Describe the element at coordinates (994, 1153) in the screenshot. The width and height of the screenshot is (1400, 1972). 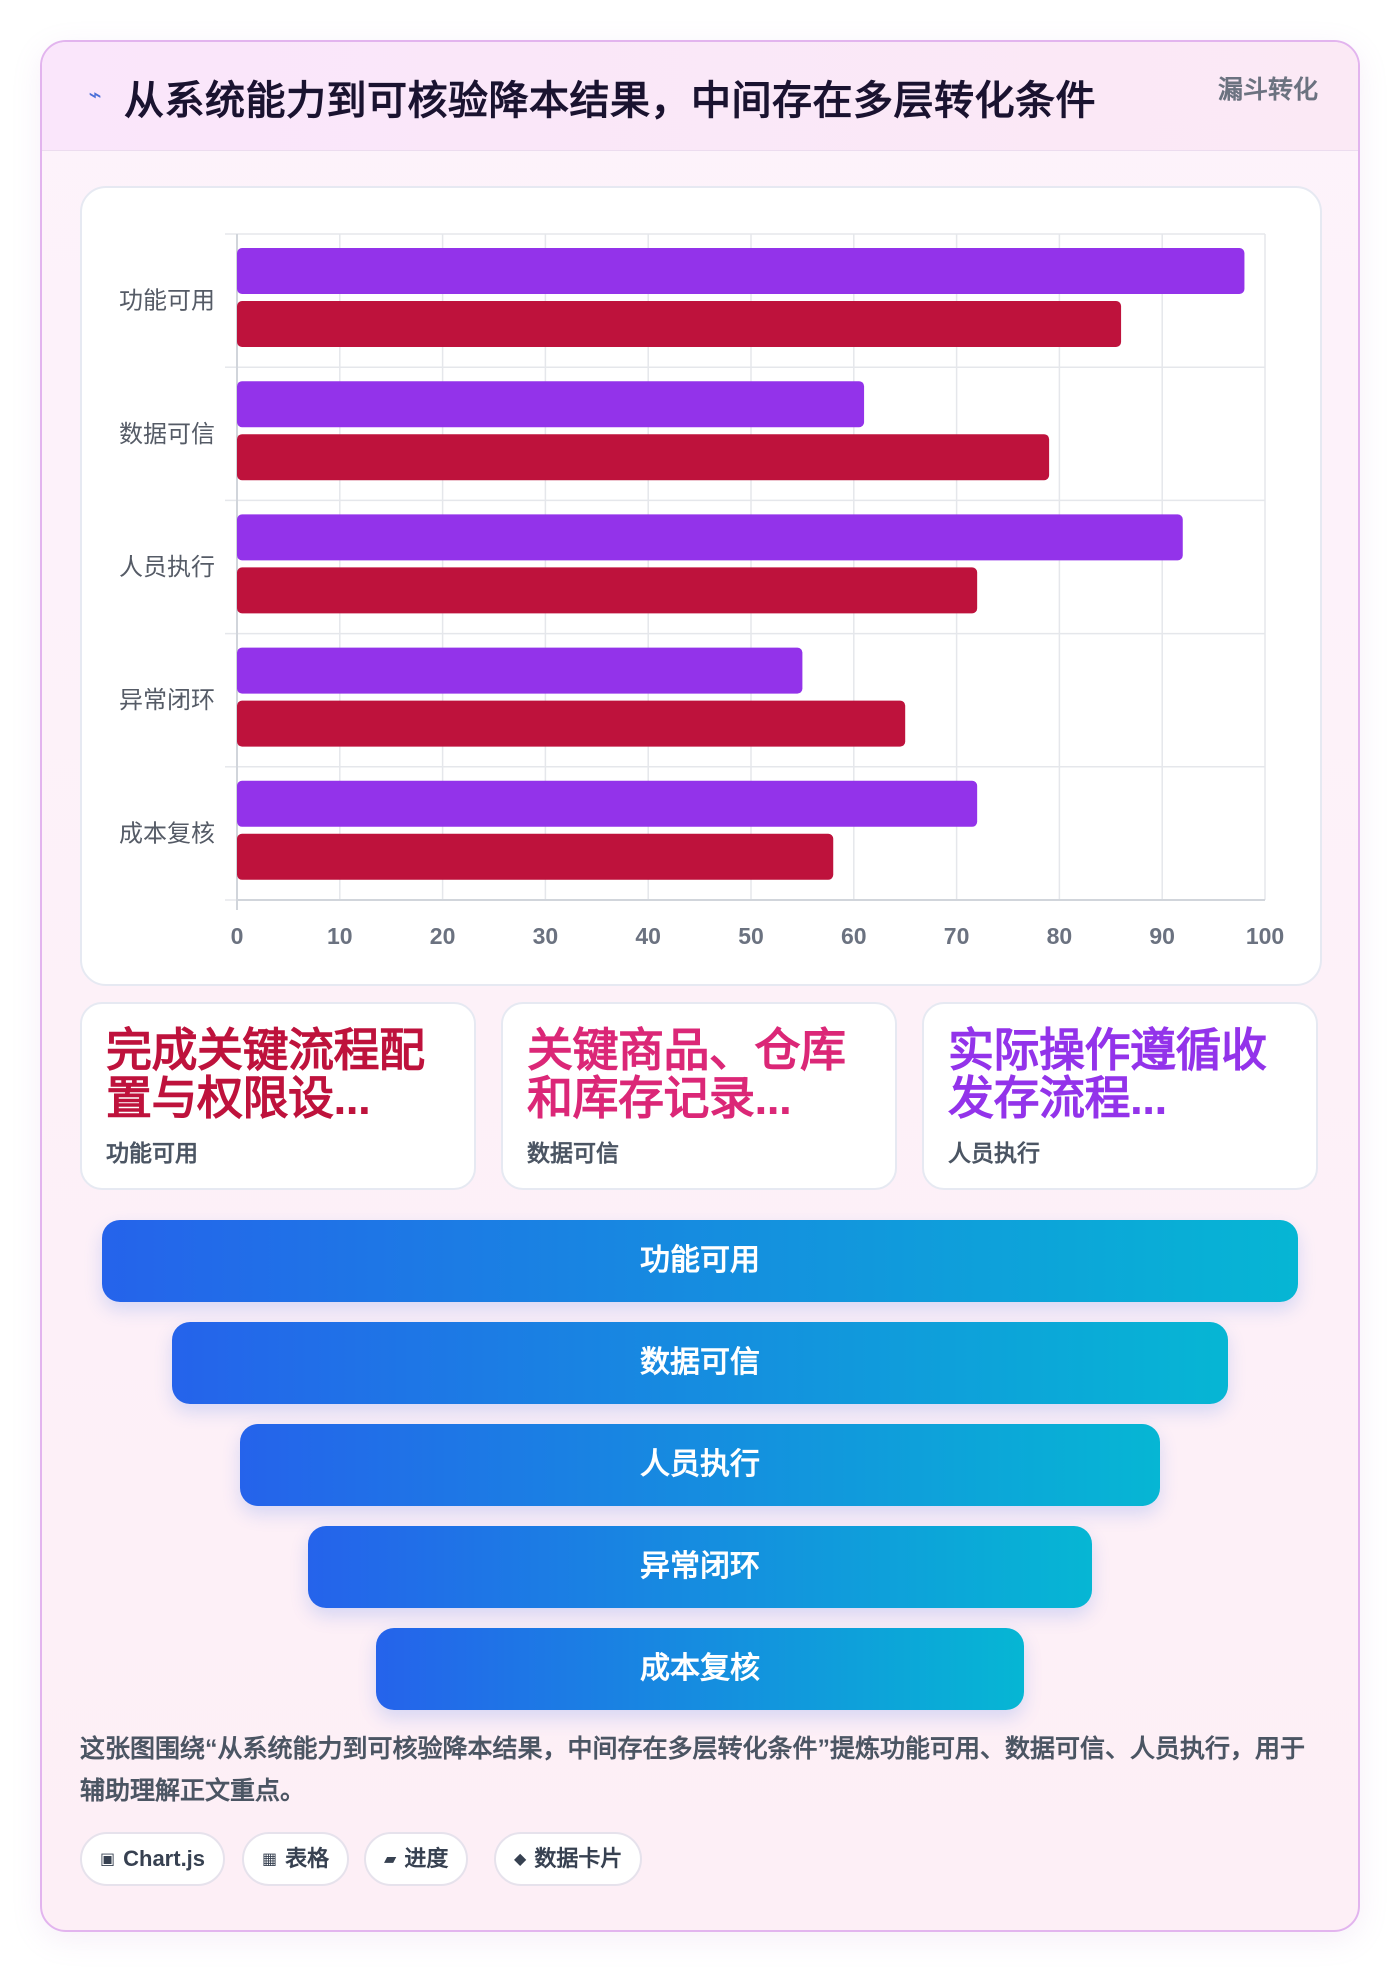
I see `info-card-sub: 人员执行` at that location.